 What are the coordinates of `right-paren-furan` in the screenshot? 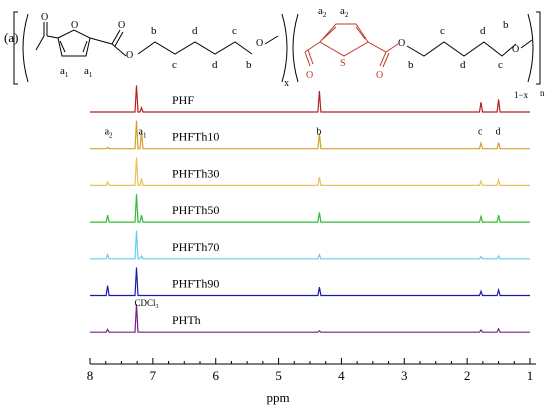 It's located at (284, 48).